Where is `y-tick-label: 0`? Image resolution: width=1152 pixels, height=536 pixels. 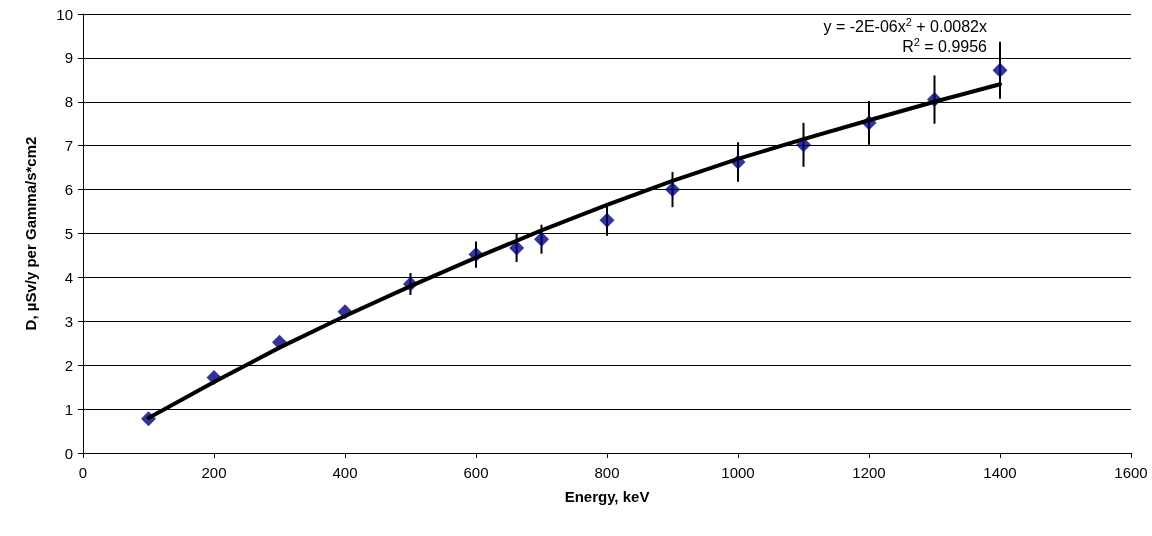 y-tick-label: 0 is located at coordinates (68, 453).